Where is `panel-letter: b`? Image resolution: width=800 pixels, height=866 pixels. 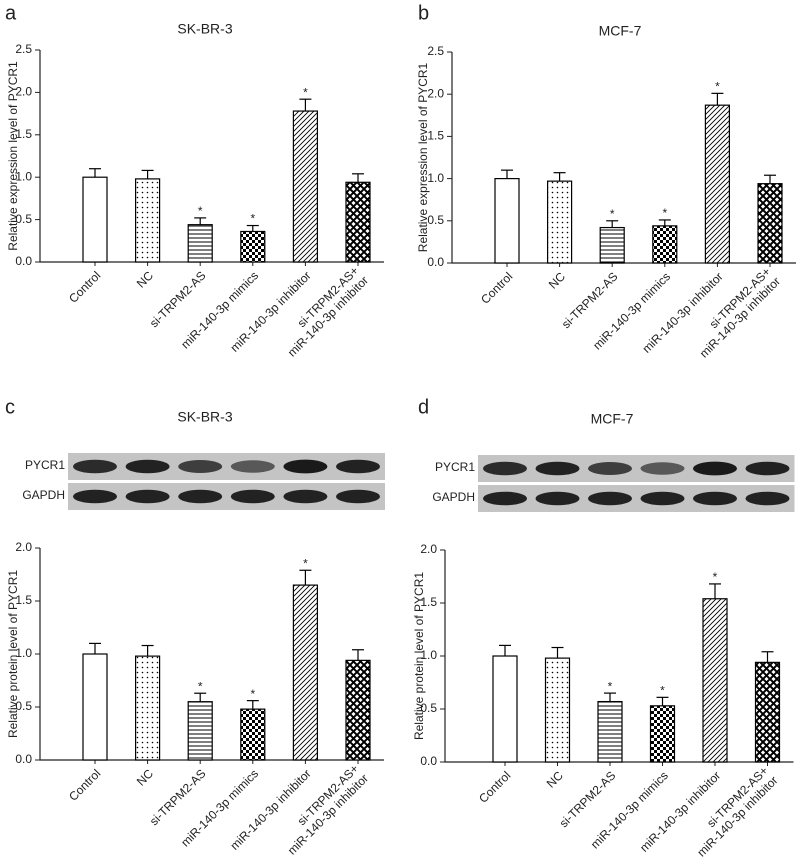 panel-letter: b is located at coordinates (423, 13).